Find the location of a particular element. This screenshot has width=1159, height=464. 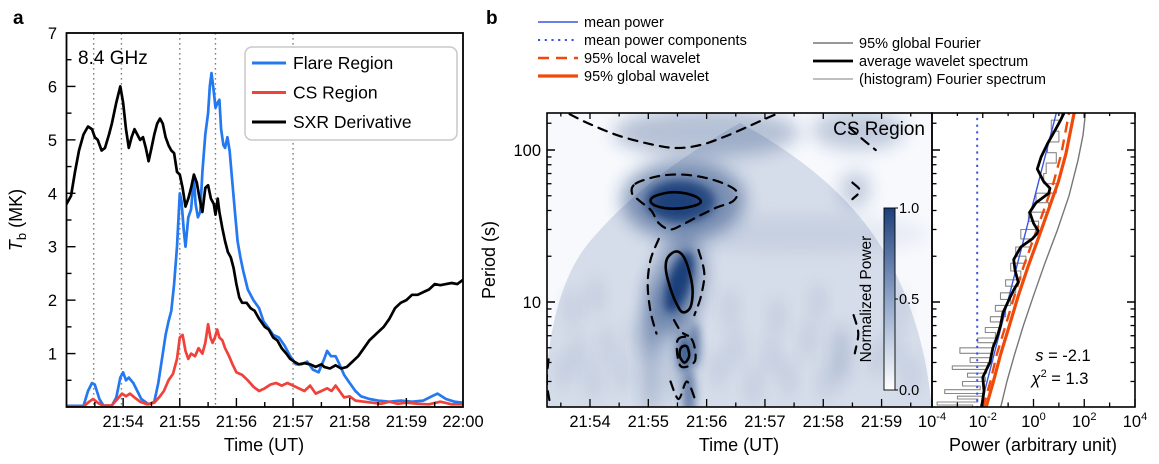

y-tick-label: 2 is located at coordinates (52, 301).